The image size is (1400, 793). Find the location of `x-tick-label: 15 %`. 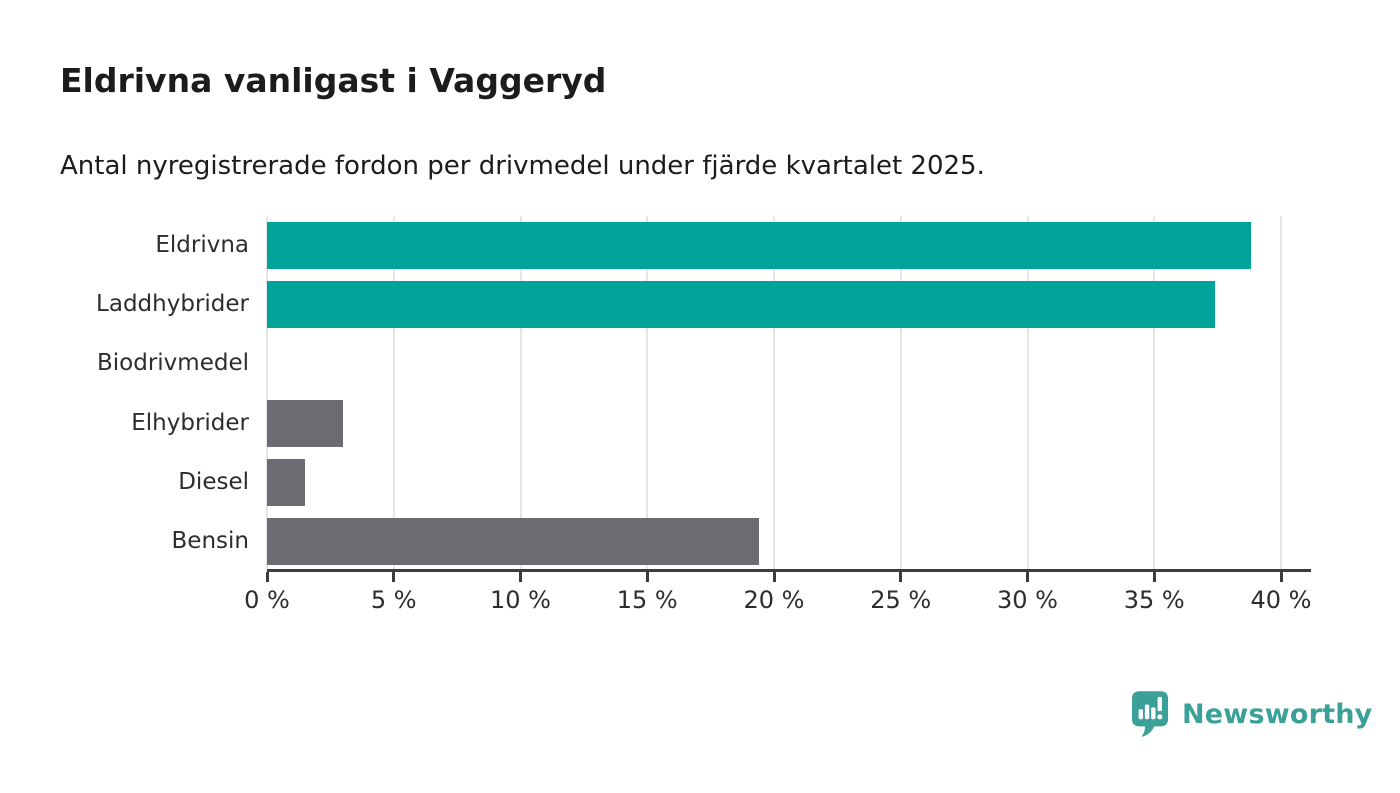

x-tick-label: 15 % is located at coordinates (647, 600).